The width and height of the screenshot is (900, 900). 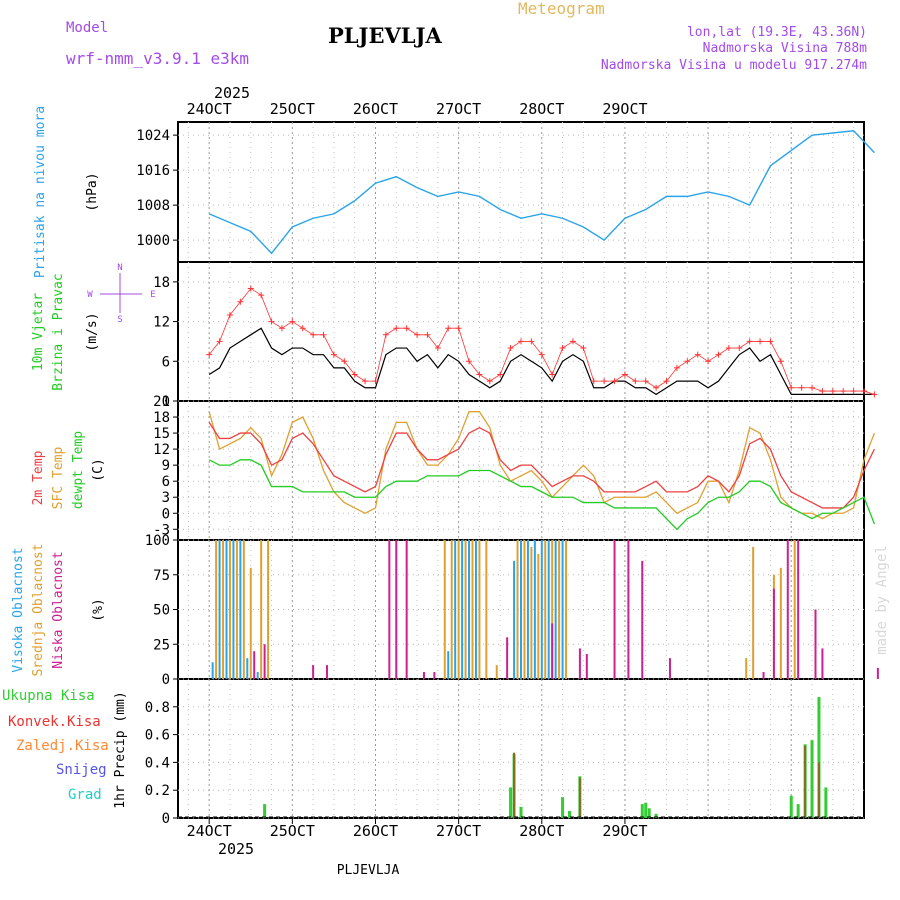 What do you see at coordinates (232, 93) in the screenshot?
I see `top-year-label: 2025` at bounding box center [232, 93].